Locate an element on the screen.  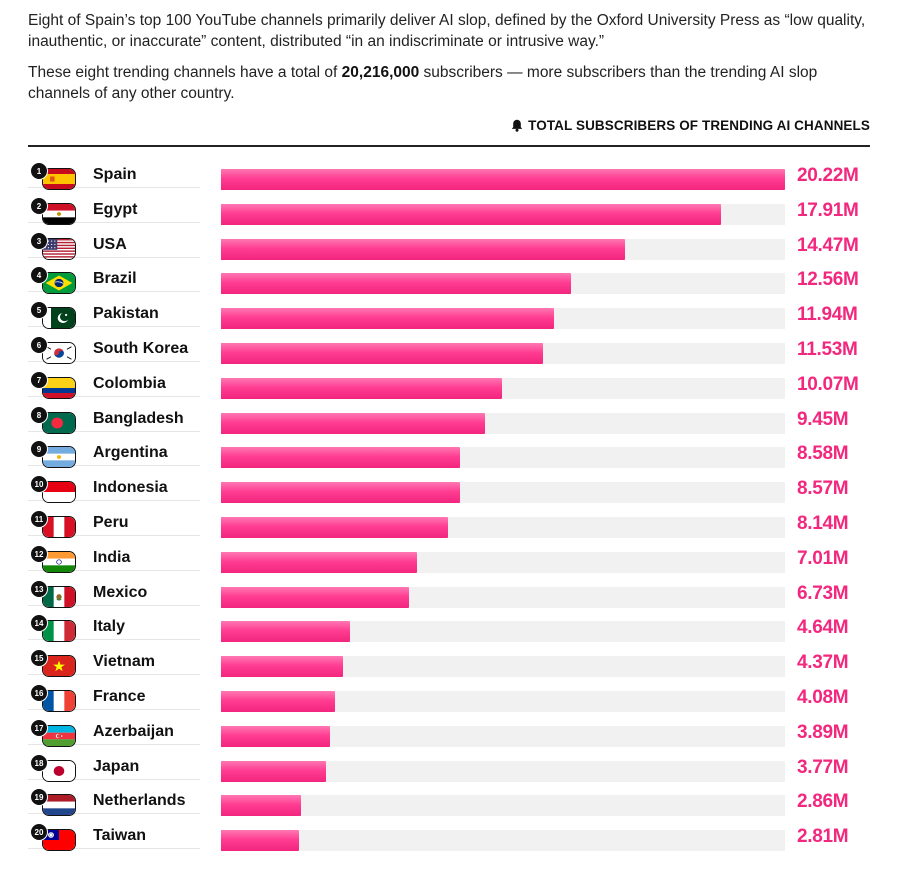
rank-badge: 8 is located at coordinates (39, 414).